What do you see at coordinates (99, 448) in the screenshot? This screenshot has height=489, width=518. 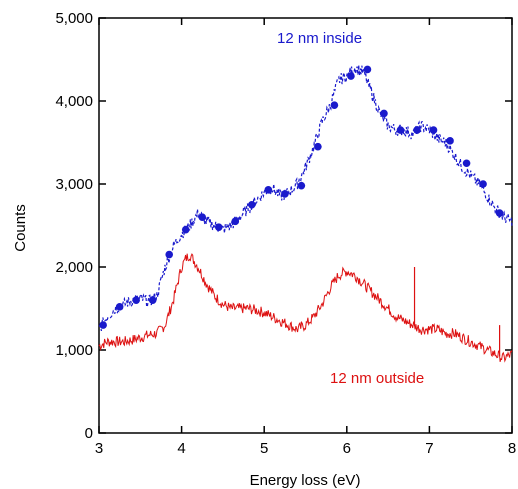 I see `x-tick-label: 3` at bounding box center [99, 448].